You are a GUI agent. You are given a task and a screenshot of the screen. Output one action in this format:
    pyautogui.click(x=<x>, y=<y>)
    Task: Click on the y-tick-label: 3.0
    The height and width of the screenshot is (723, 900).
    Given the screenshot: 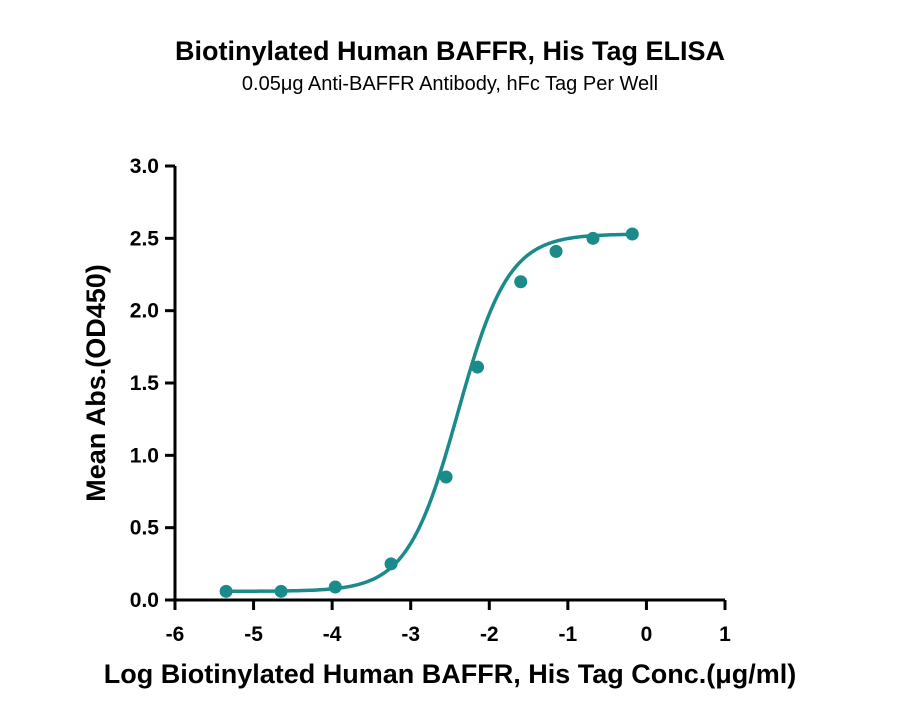 What is the action you would take?
    pyautogui.click(x=144, y=166)
    